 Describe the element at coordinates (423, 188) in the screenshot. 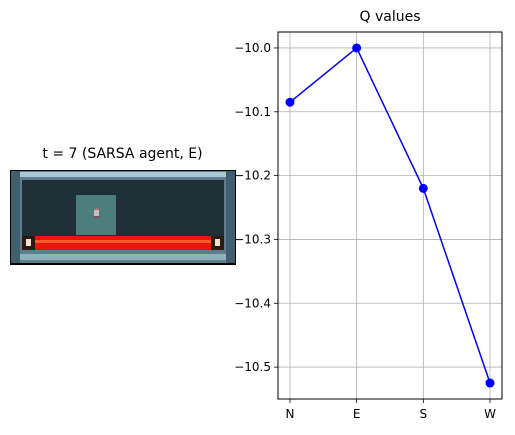

I see `q-value-point-s` at that location.